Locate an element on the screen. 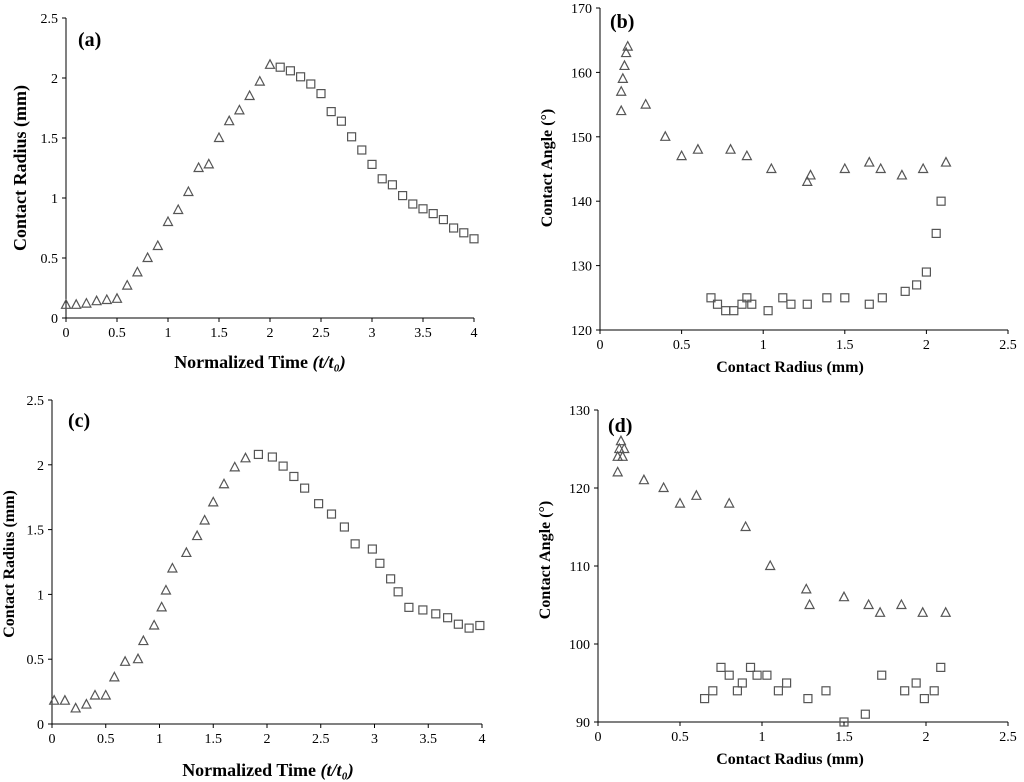 This screenshot has width=1024, height=782. y-tick-label: 1.5 is located at coordinates (50, 139).